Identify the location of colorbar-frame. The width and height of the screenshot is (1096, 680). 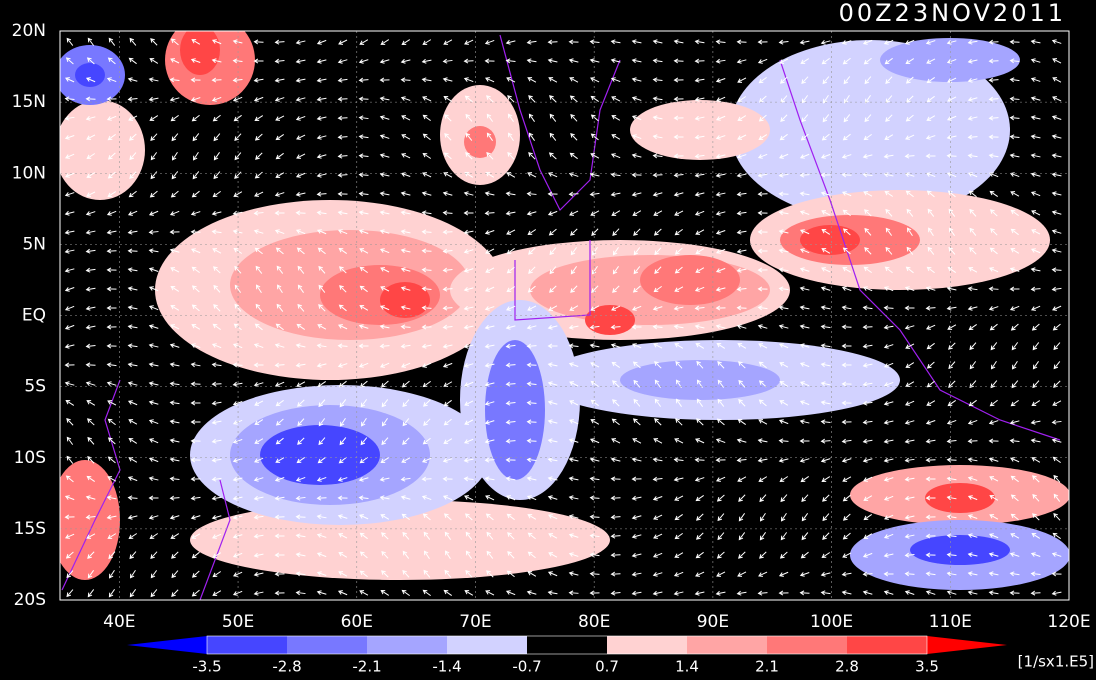
(567, 645).